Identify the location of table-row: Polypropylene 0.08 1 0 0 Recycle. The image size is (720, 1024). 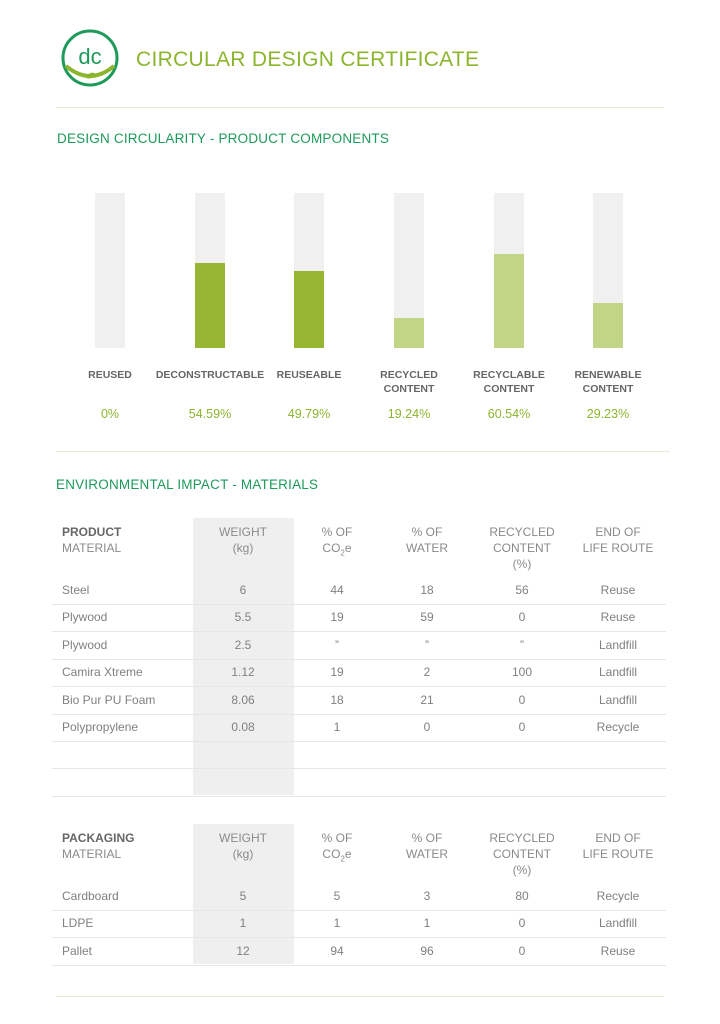
(359, 728).